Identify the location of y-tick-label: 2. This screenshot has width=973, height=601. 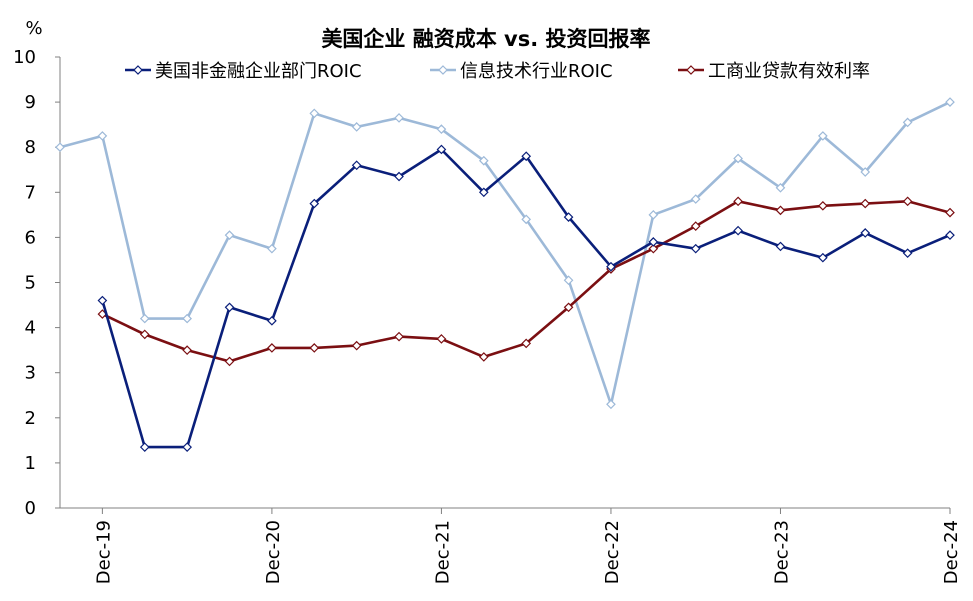
(30, 418).